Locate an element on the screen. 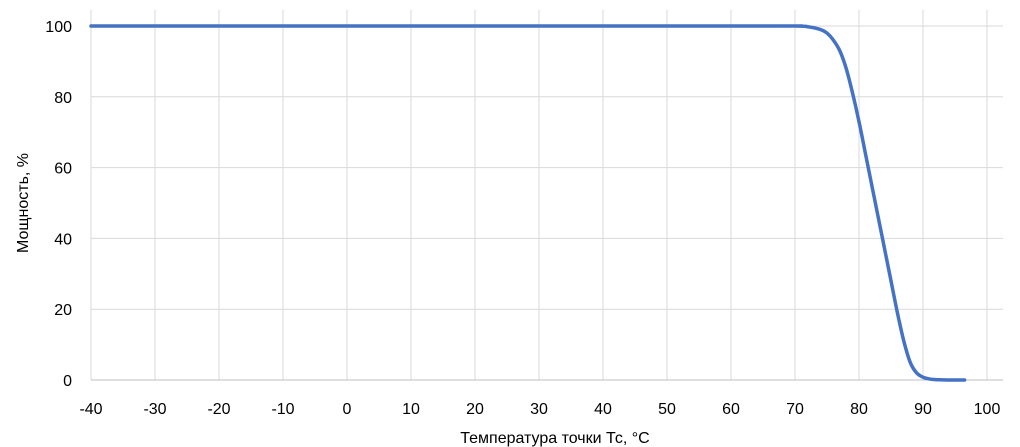  x-axis-tick-labels: -40 -30 -20 -10 0 10 20 30 40 50 60 70 80 90 100 is located at coordinates (539, 409).